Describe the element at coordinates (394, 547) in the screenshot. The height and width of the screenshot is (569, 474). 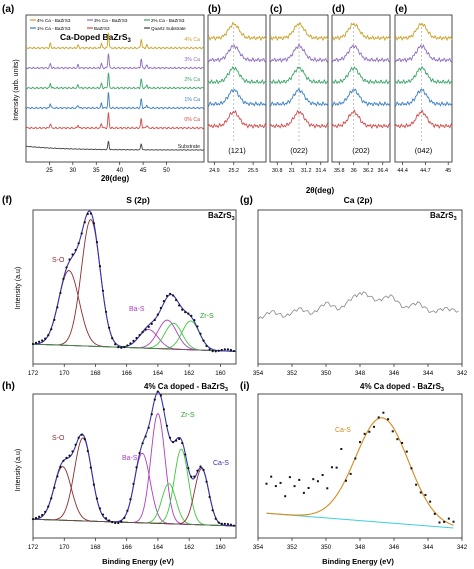
I see `panel-i-xtick-label: 346` at that location.